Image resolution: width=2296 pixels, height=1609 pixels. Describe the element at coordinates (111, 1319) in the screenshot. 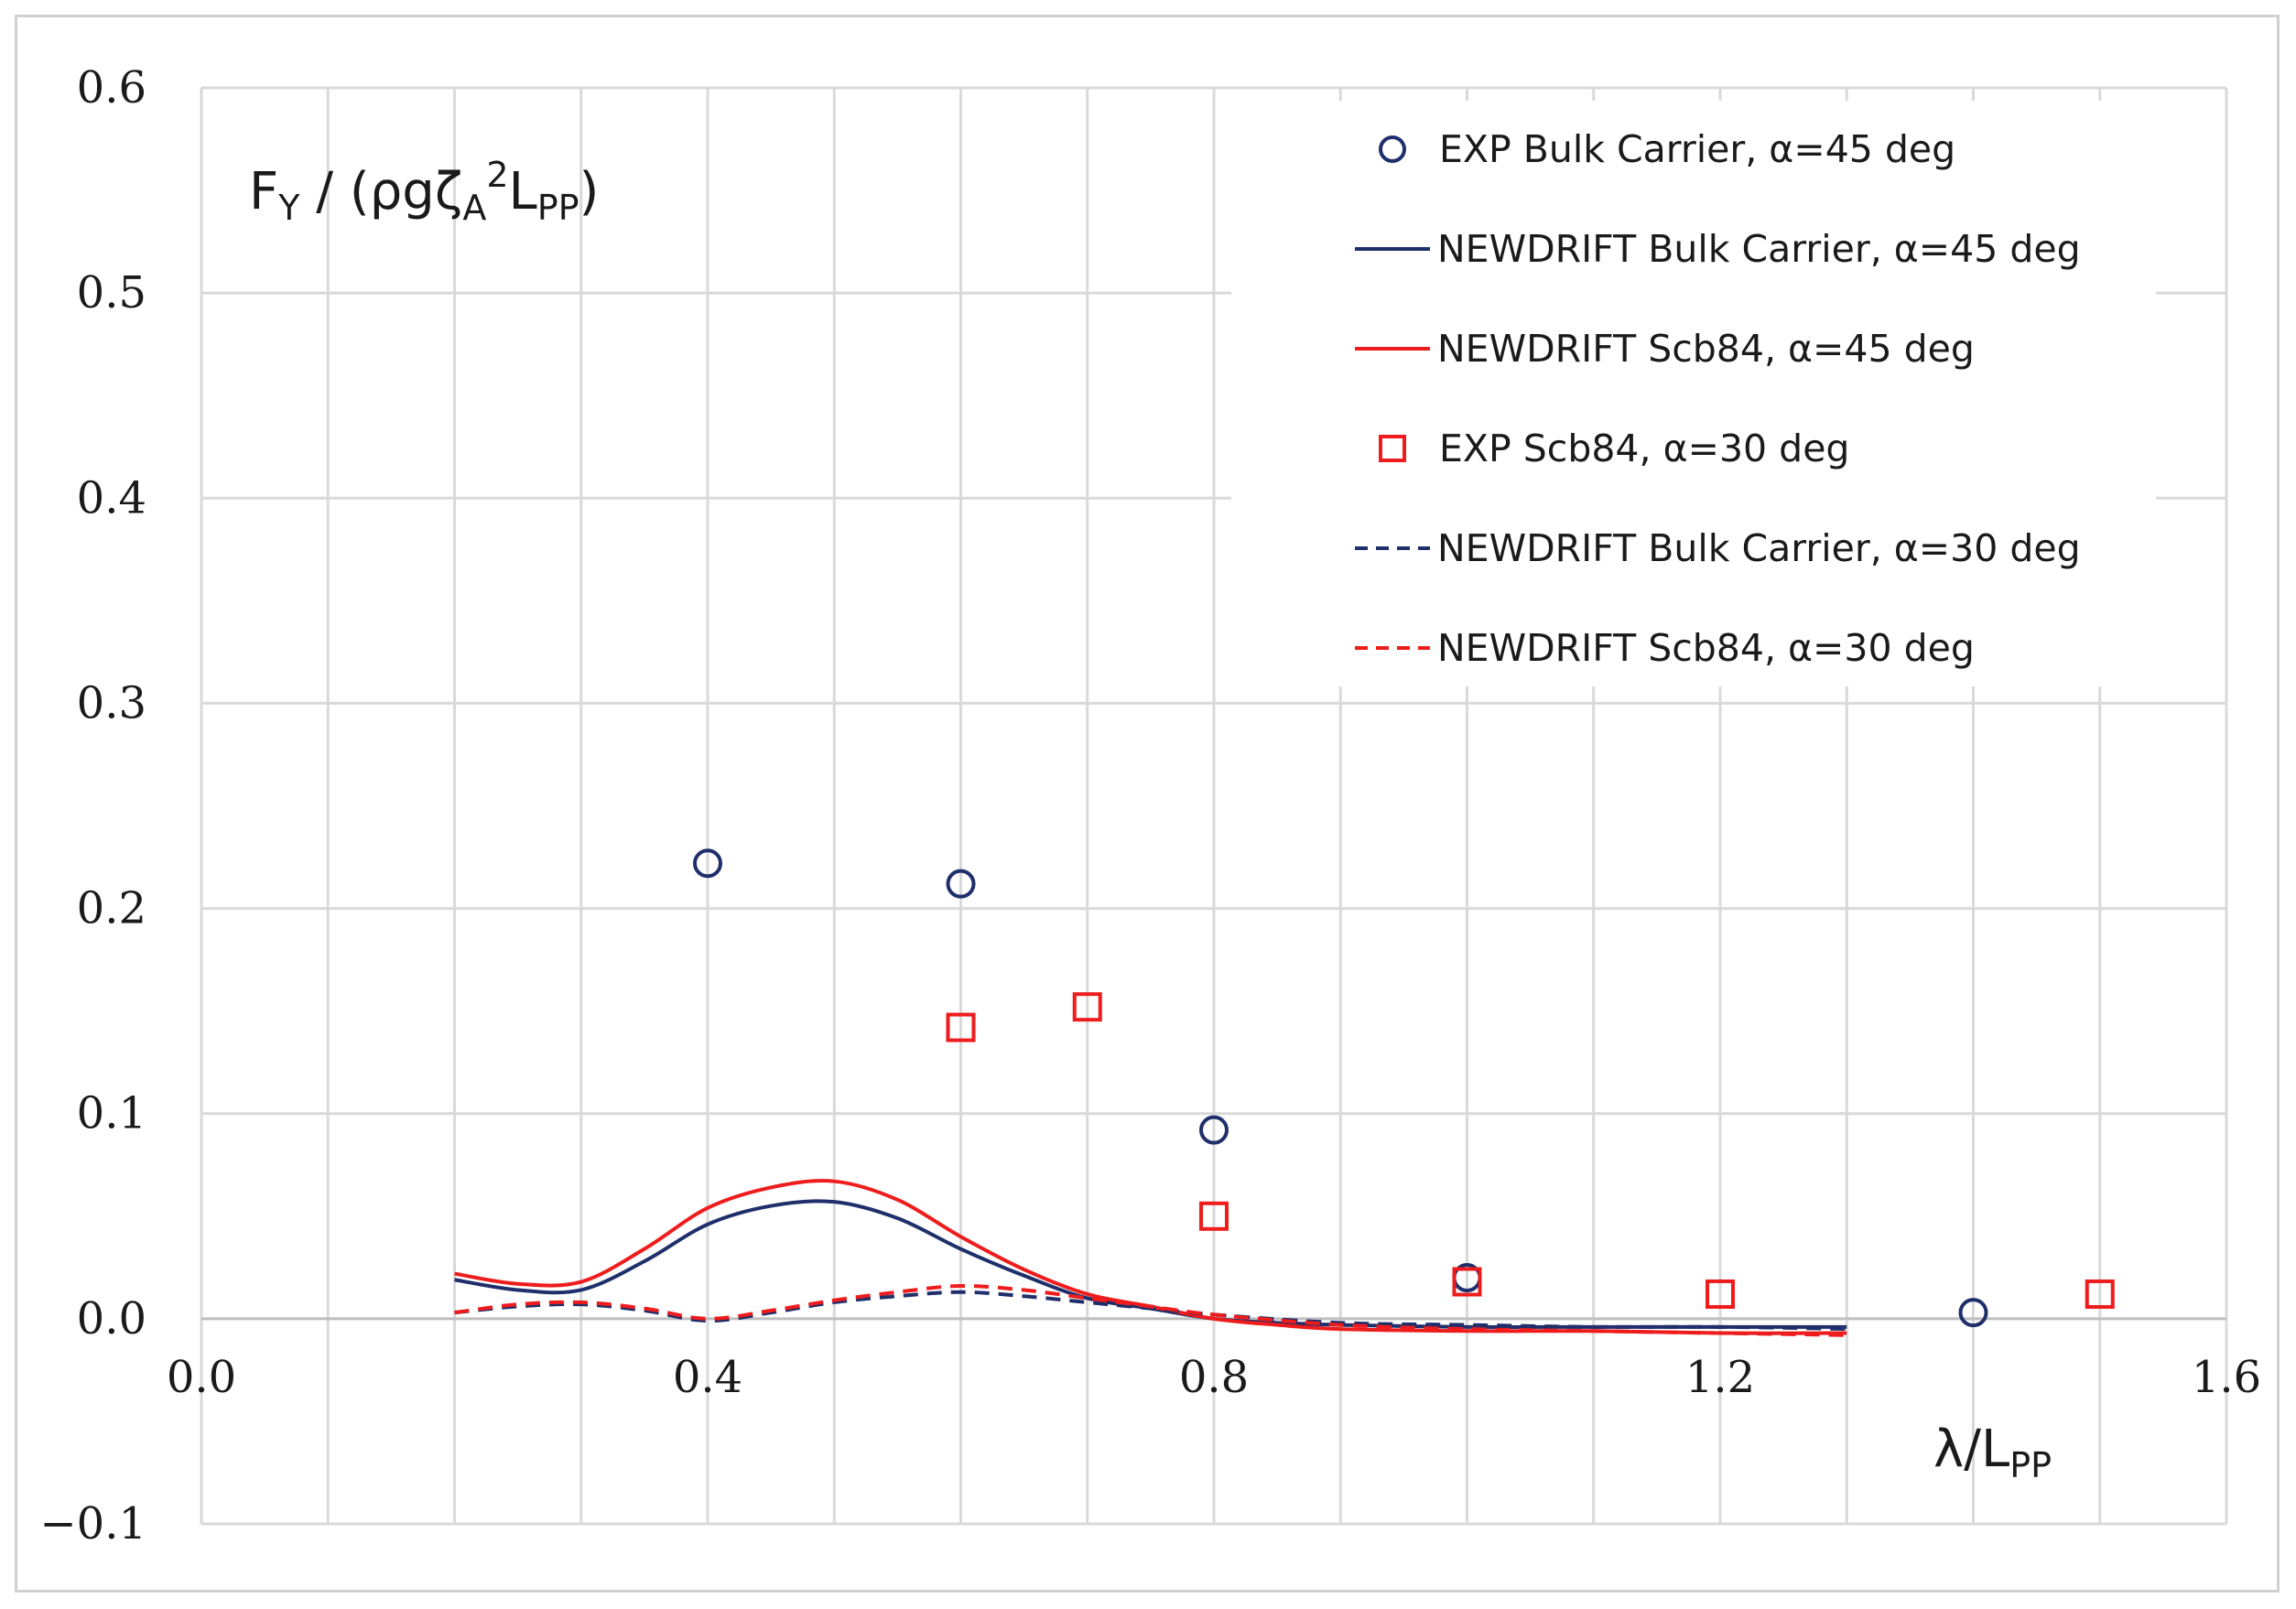

I see `y-tick-label: 0.0` at that location.